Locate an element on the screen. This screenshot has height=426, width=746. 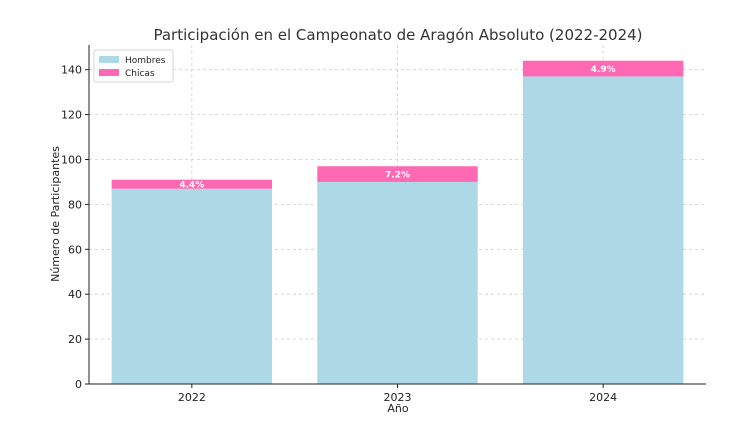
y-tick-label-5: 100 is located at coordinates (71, 159).